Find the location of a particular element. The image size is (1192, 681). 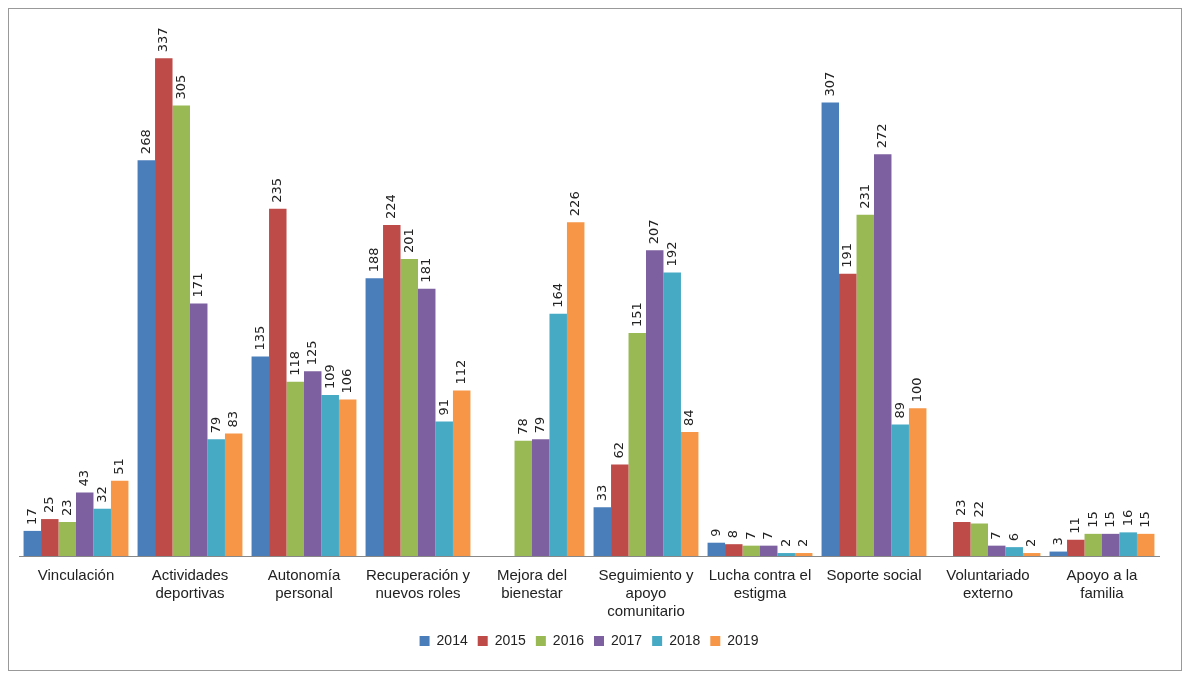

data-label: 307 is located at coordinates (829, 84).